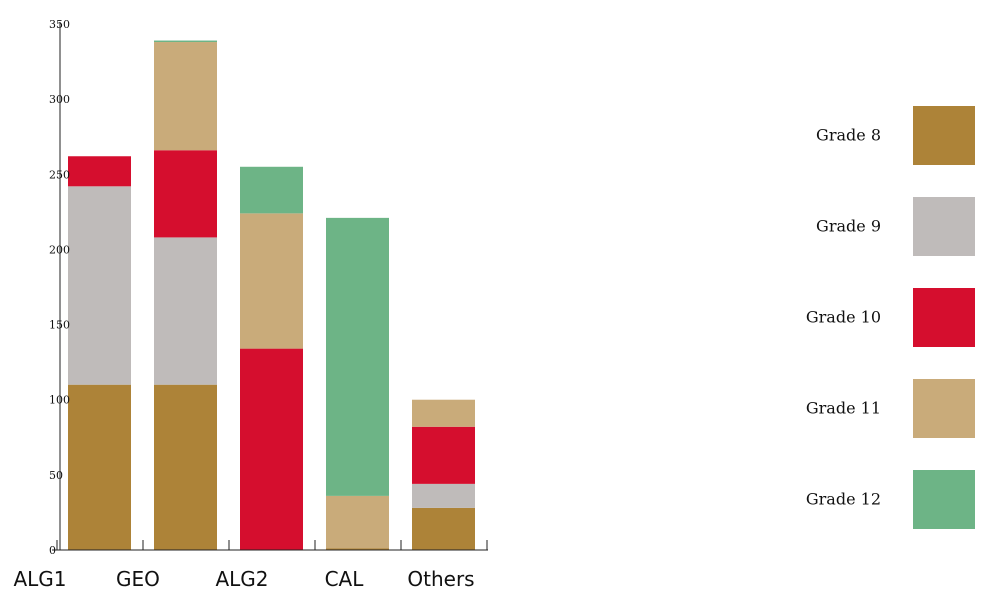 This screenshot has height=589, width=981. I want to click on y-tick-label: 200, so click(59, 249).